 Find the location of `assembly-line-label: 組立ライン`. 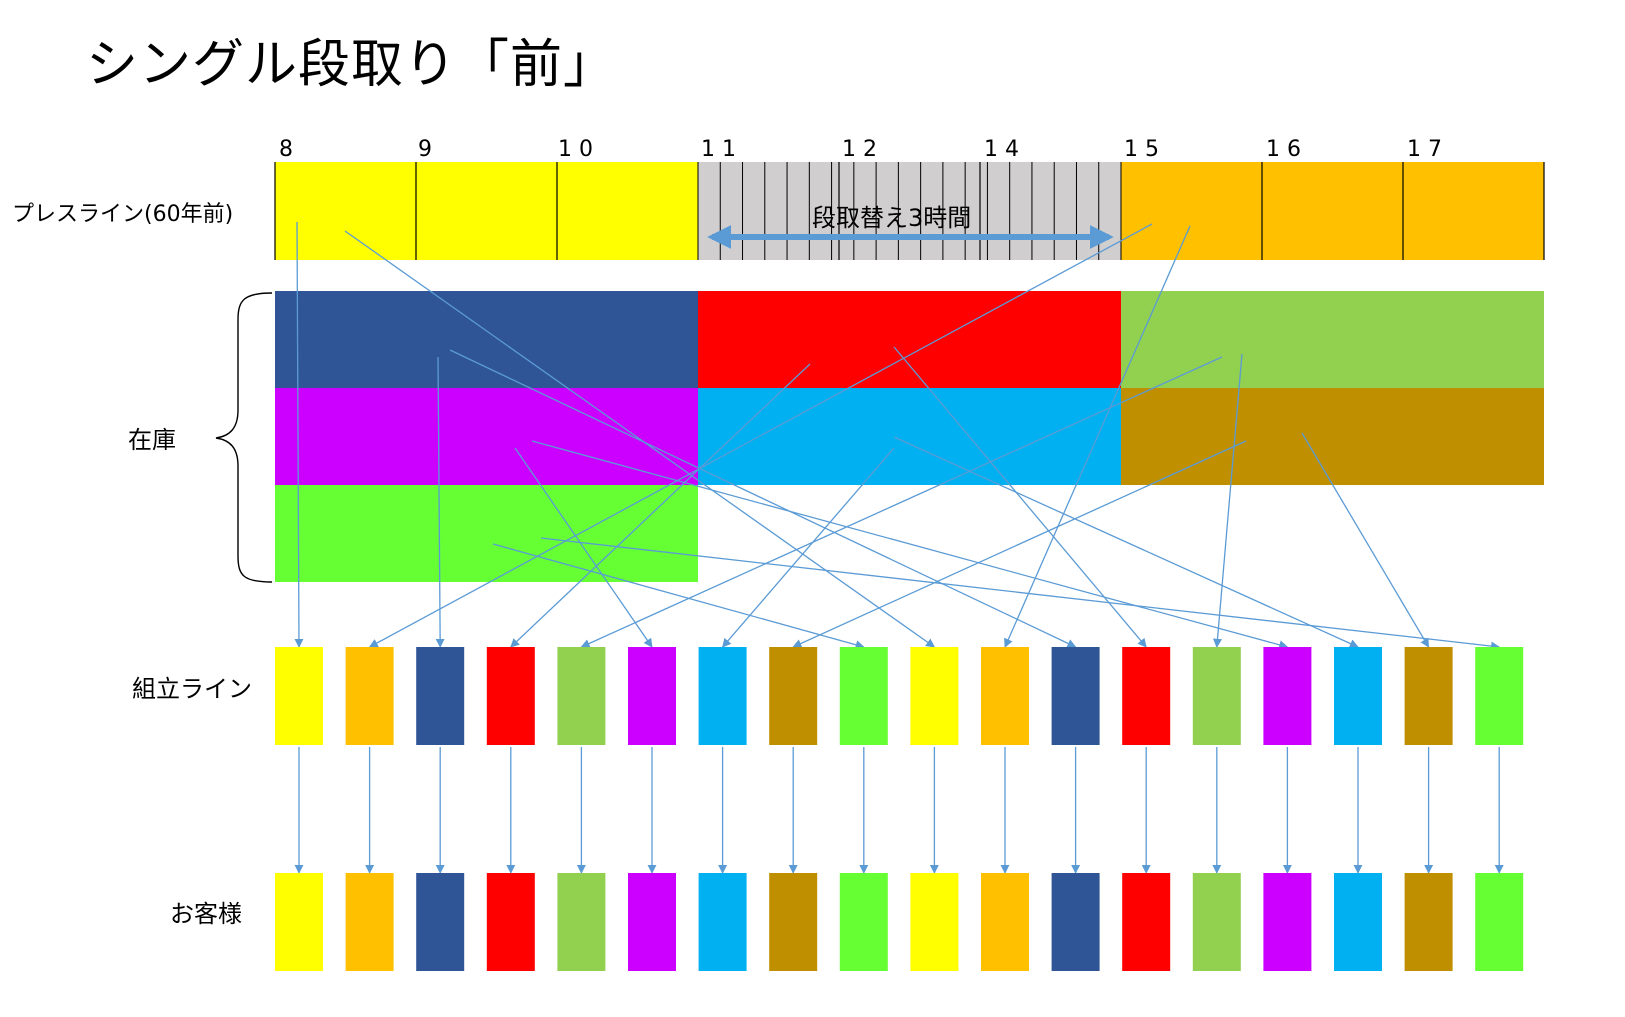

assembly-line-label: 組立ライン is located at coordinates (192, 689).